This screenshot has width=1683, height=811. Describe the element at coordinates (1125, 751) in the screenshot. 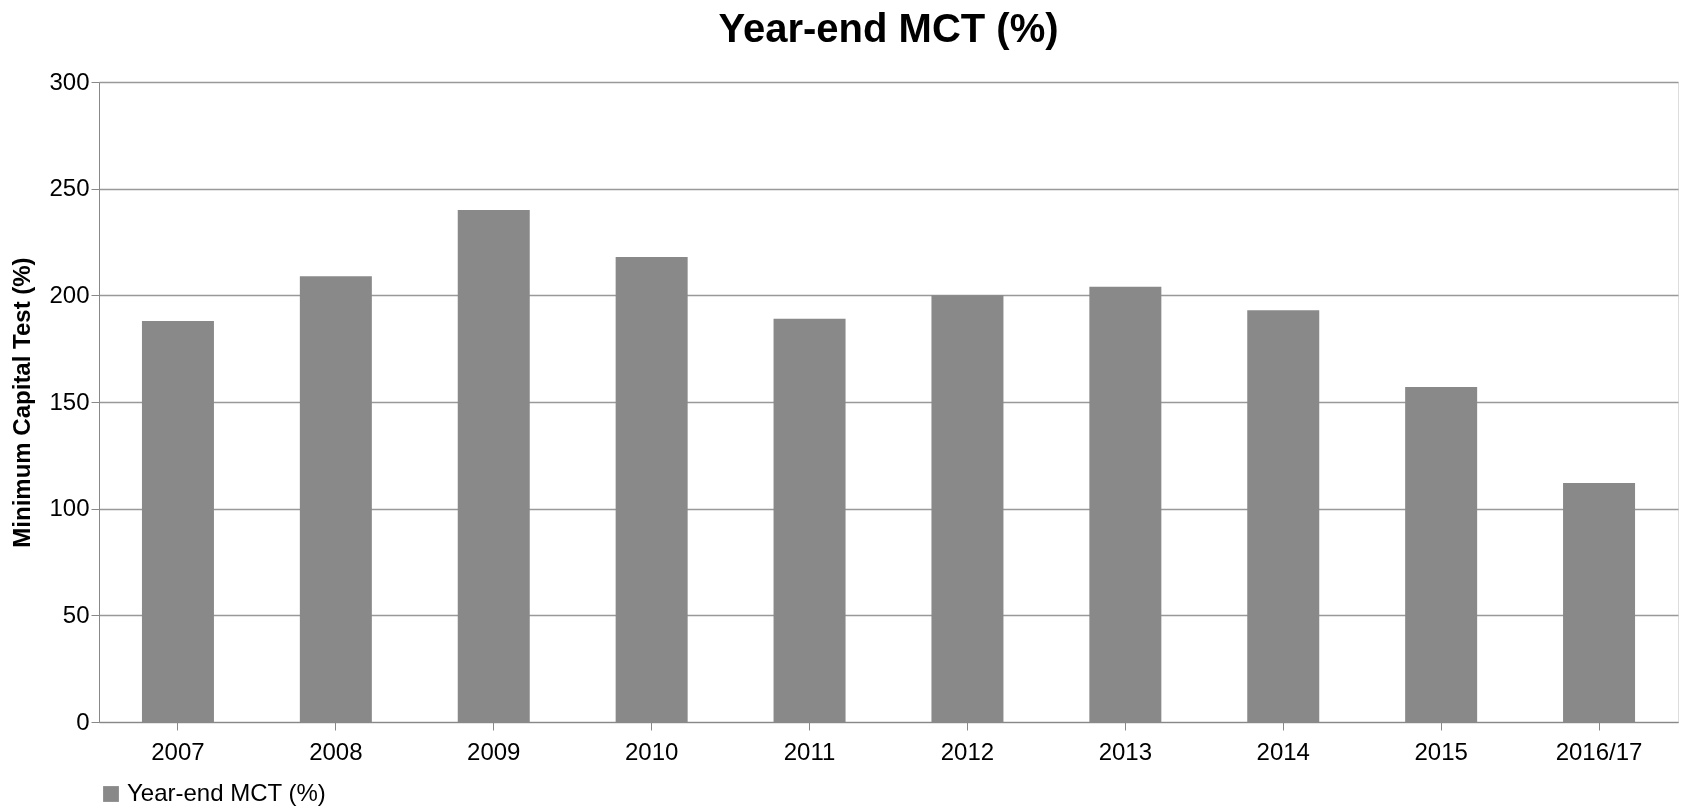

I see `x-tick-label: 2013` at that location.